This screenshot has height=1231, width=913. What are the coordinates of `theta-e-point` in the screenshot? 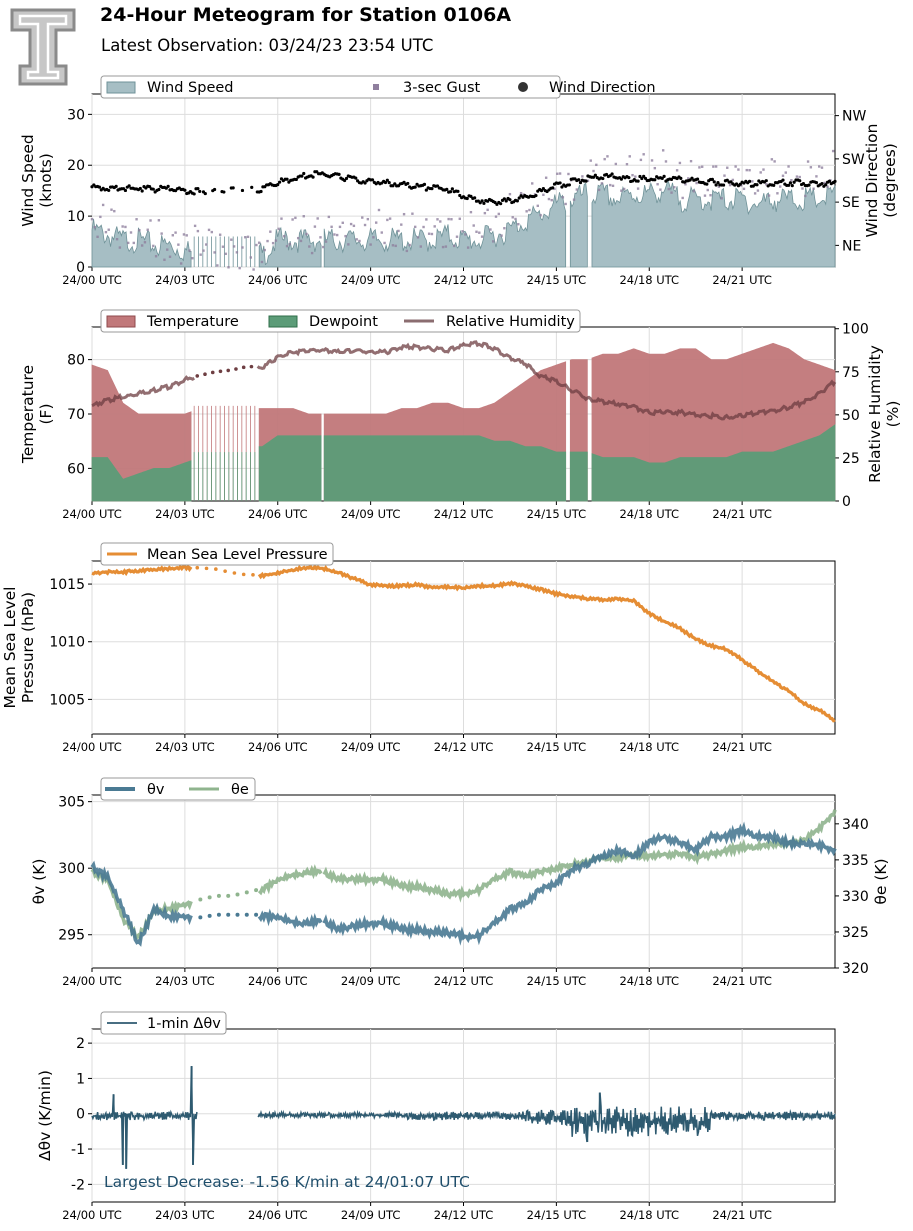 It's located at (256, 890).